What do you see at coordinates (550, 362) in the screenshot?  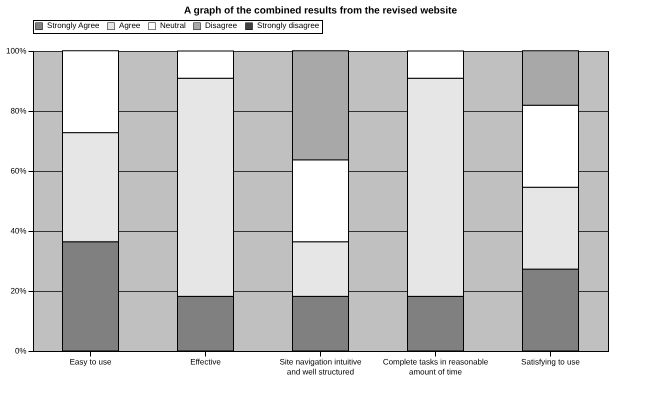 I see `x-tick-label: Satisfying to use` at bounding box center [550, 362].